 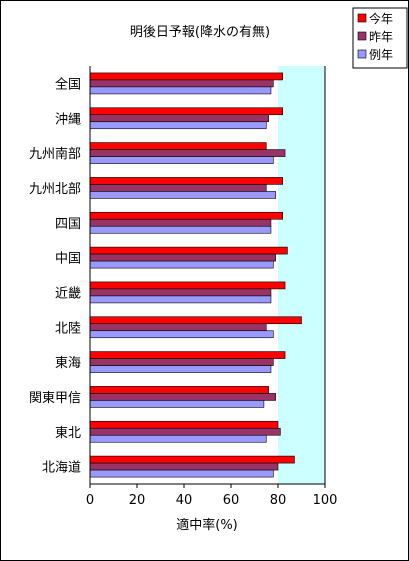 I want to click on highlight-band, so click(x=301, y=275).